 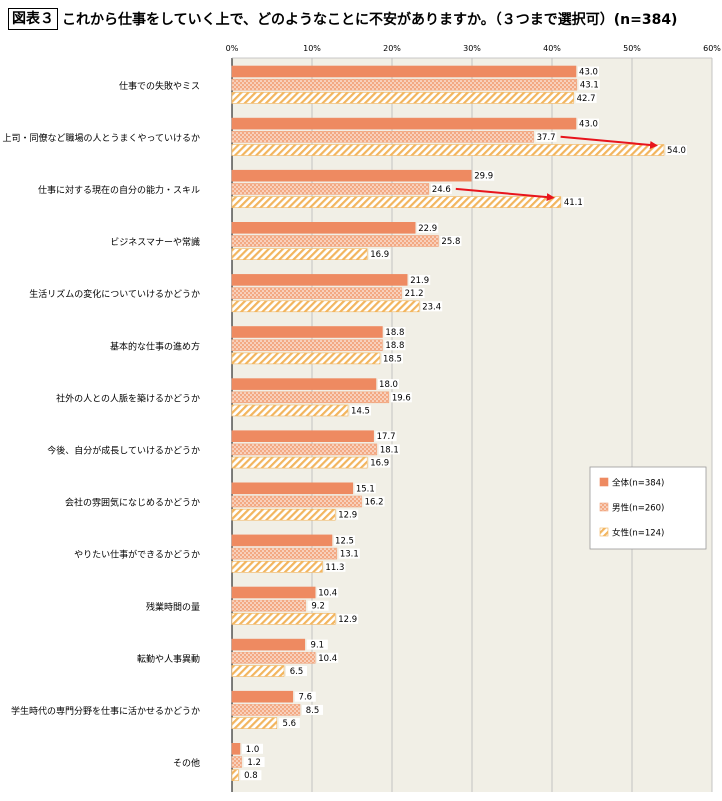 I want to click on data-label: 22.9, so click(x=427, y=229).